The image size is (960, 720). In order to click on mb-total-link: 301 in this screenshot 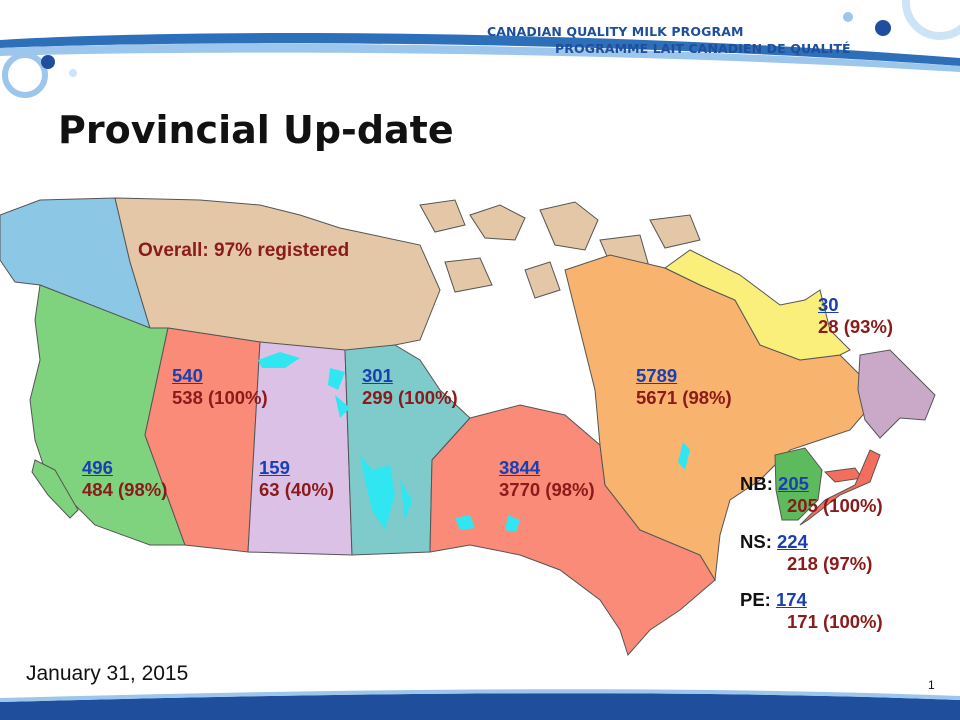, I will do `click(377, 375)`.